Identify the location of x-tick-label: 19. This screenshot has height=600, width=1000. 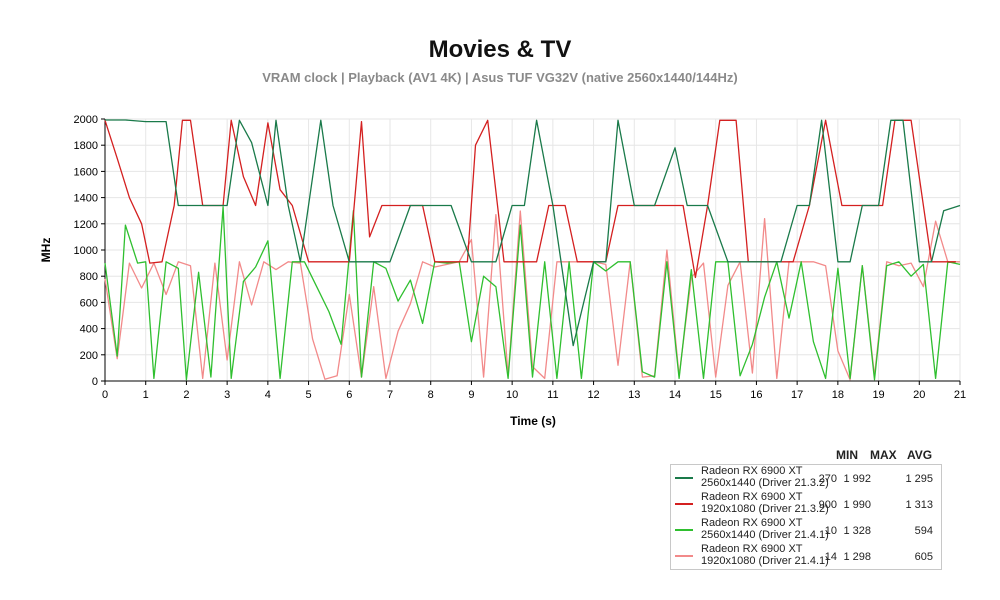
(878, 395).